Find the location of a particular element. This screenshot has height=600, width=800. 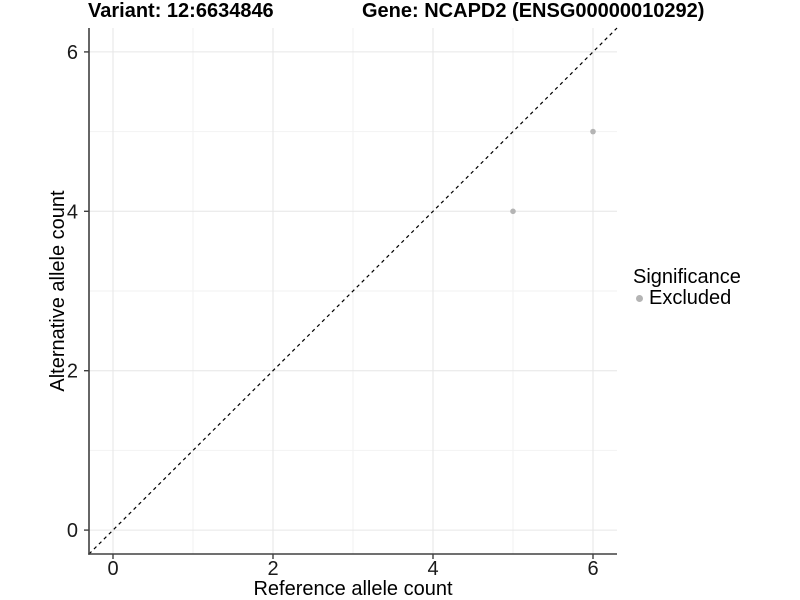

legend-item-excluded: Excluded is located at coordinates (687, 298).